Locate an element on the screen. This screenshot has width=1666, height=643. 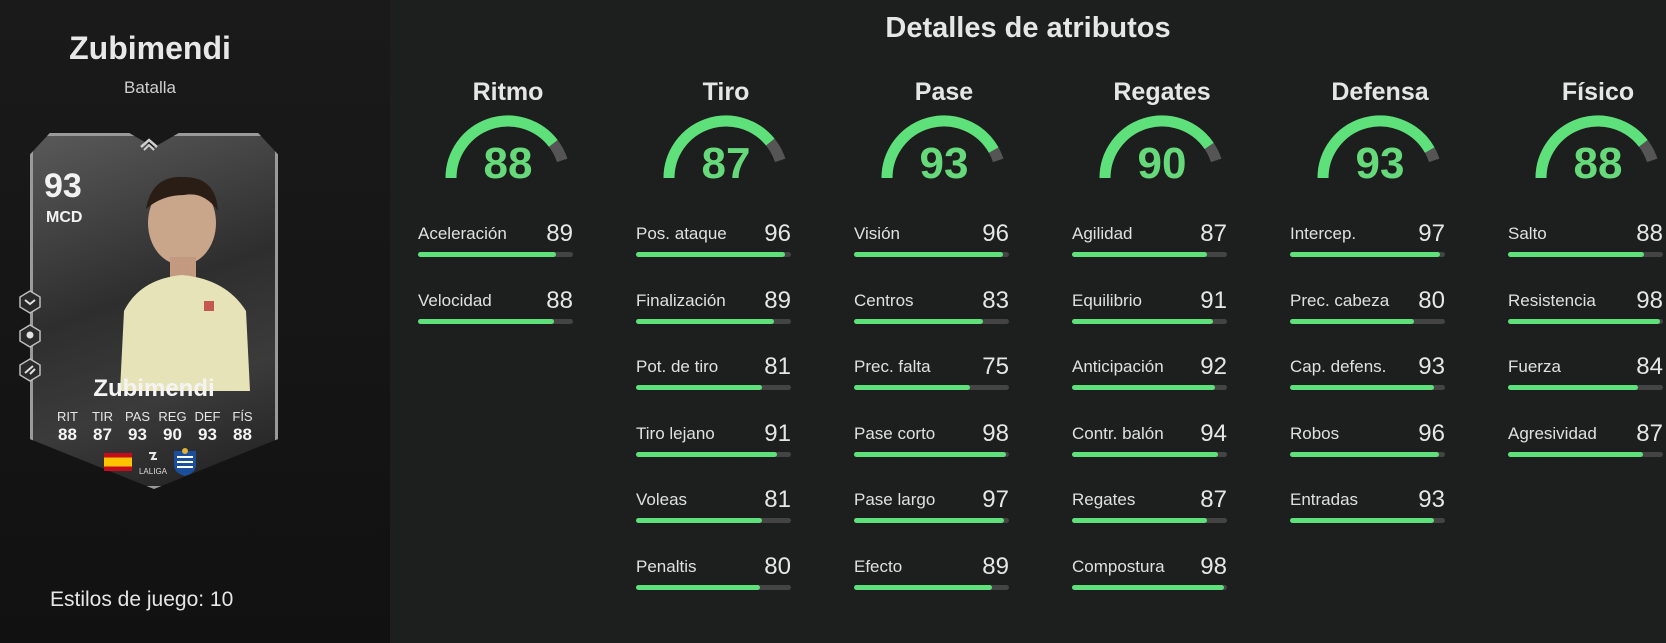
playstyles-count: Estilos de juego: 10 is located at coordinates (142, 599).